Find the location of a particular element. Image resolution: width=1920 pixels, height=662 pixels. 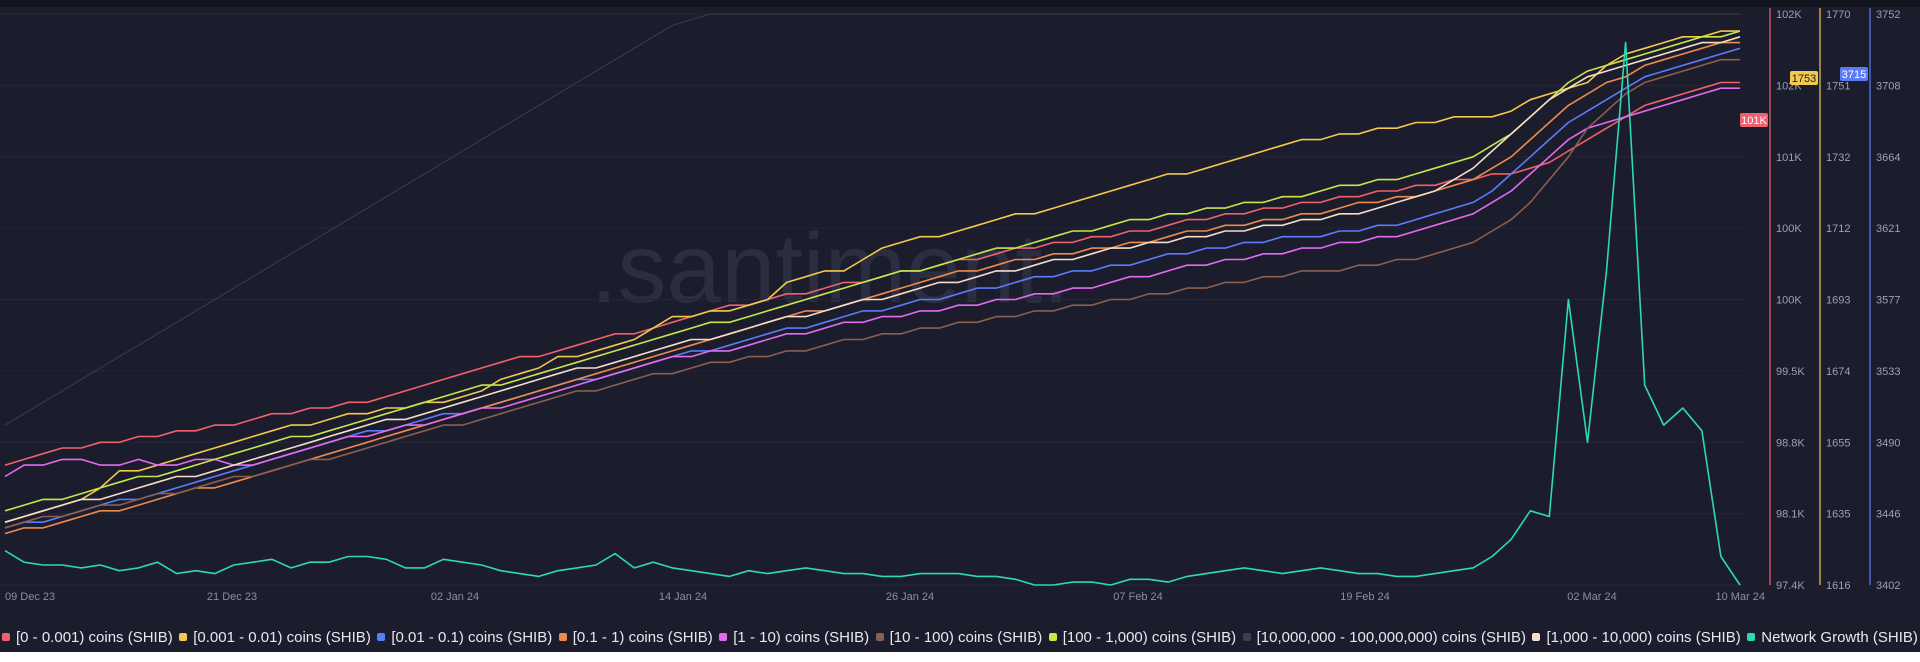

legend-item: [100 - 1,000) coins (SHIB) is located at coordinates (1142, 637).